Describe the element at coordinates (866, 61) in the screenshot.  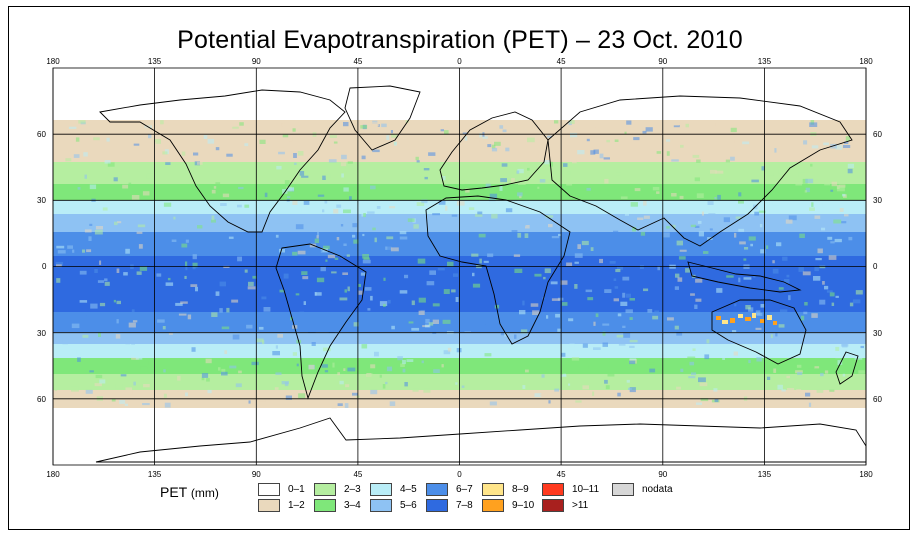
I see `lon-tick-top-8: 180` at that location.